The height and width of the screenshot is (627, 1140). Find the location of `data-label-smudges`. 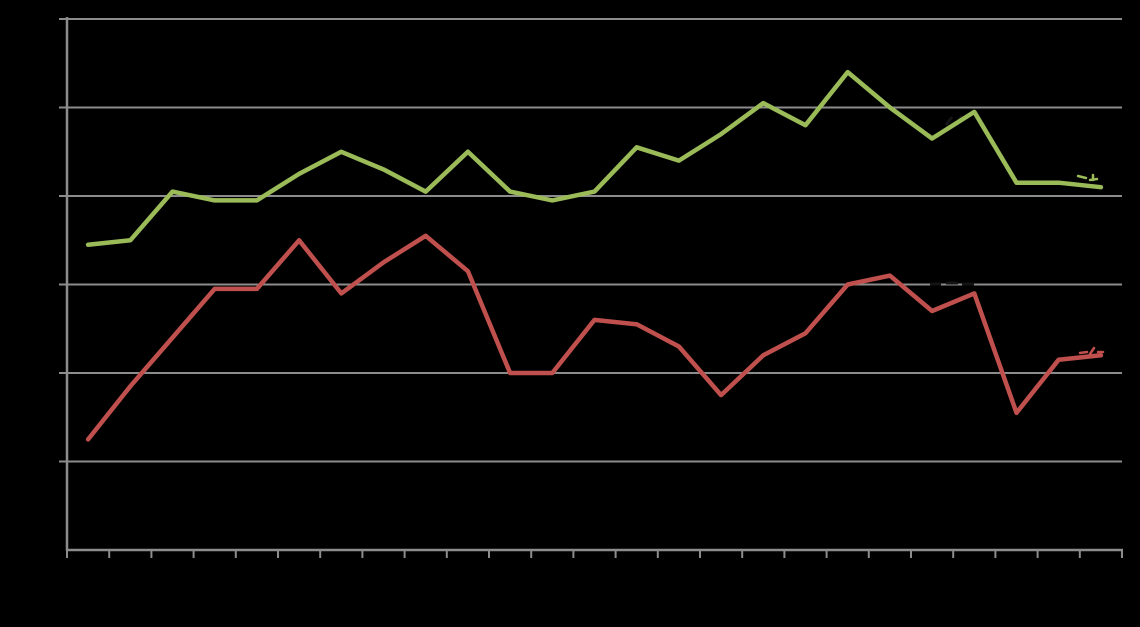

data-label-smudges is located at coordinates (952, 200).